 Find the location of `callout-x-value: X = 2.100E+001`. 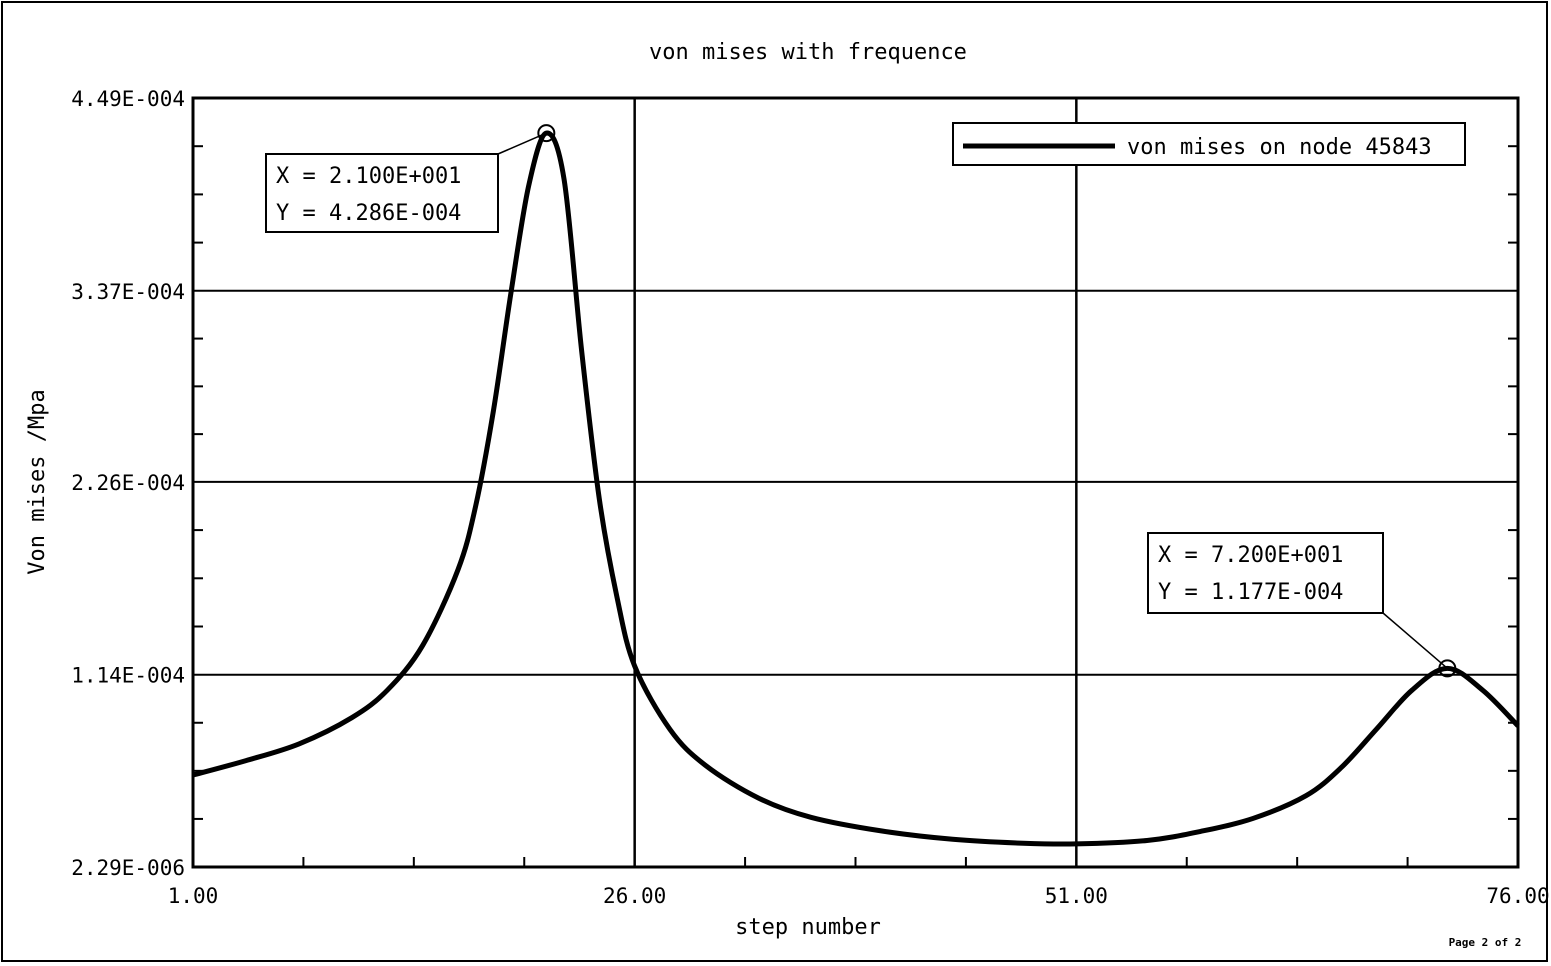

callout-x-value: X = 2.100E+001 is located at coordinates (368, 176).